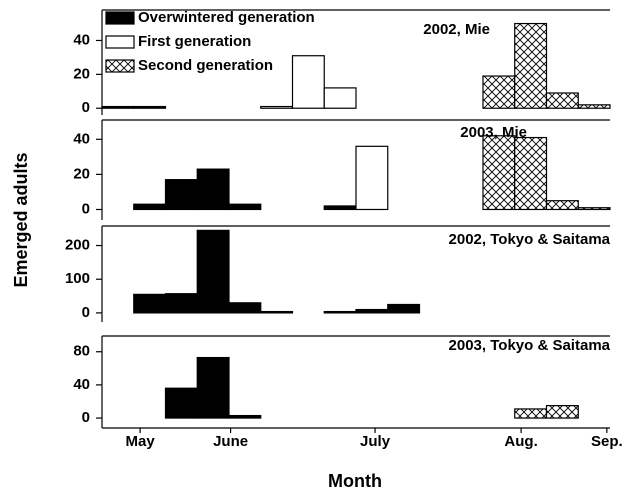  What do you see at coordinates (456, 29) in the screenshot?
I see `panel-title: 2002, Mie` at bounding box center [456, 29].